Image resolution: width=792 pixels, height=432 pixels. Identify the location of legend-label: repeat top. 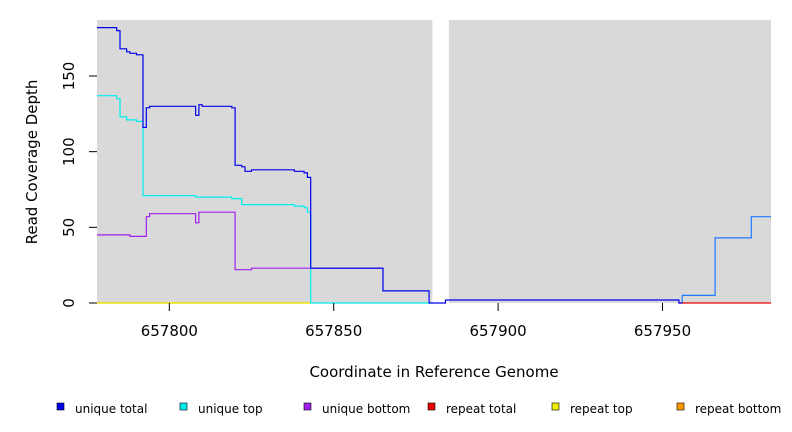
(601, 409).